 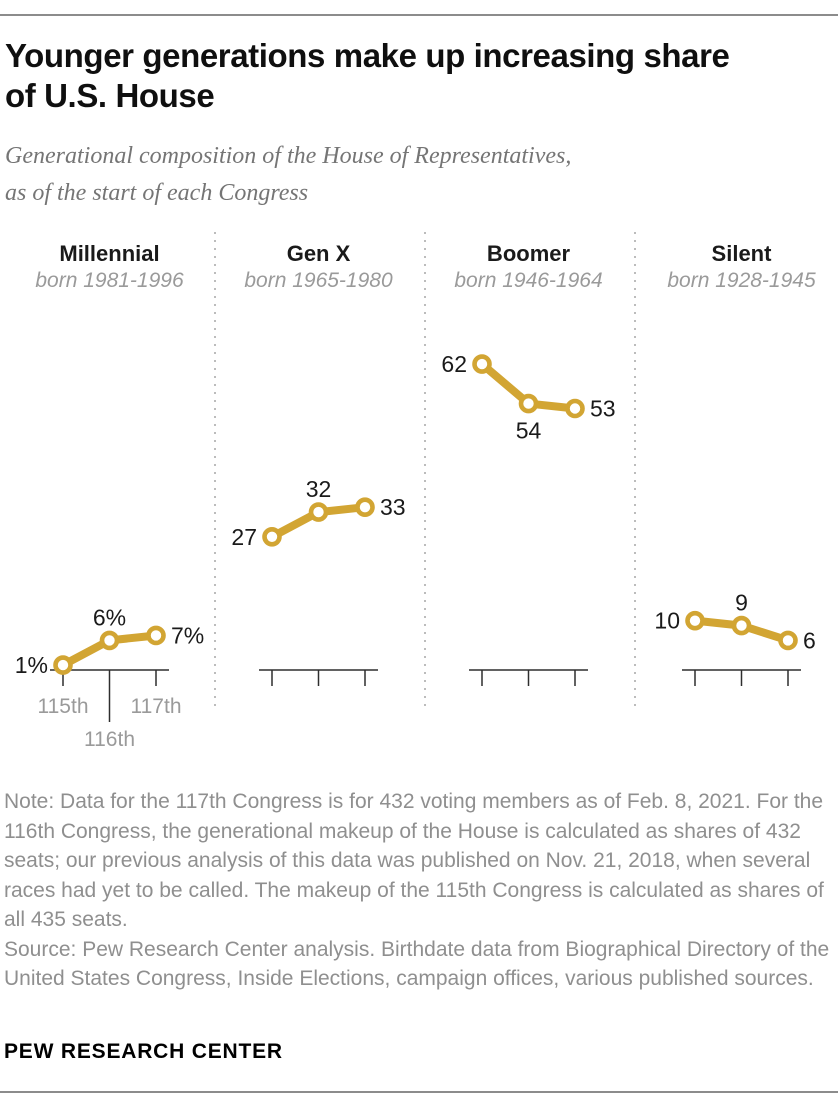 What do you see at coordinates (318, 280) in the screenshot?
I see `generation-birth-years: born 1965-1980` at bounding box center [318, 280].